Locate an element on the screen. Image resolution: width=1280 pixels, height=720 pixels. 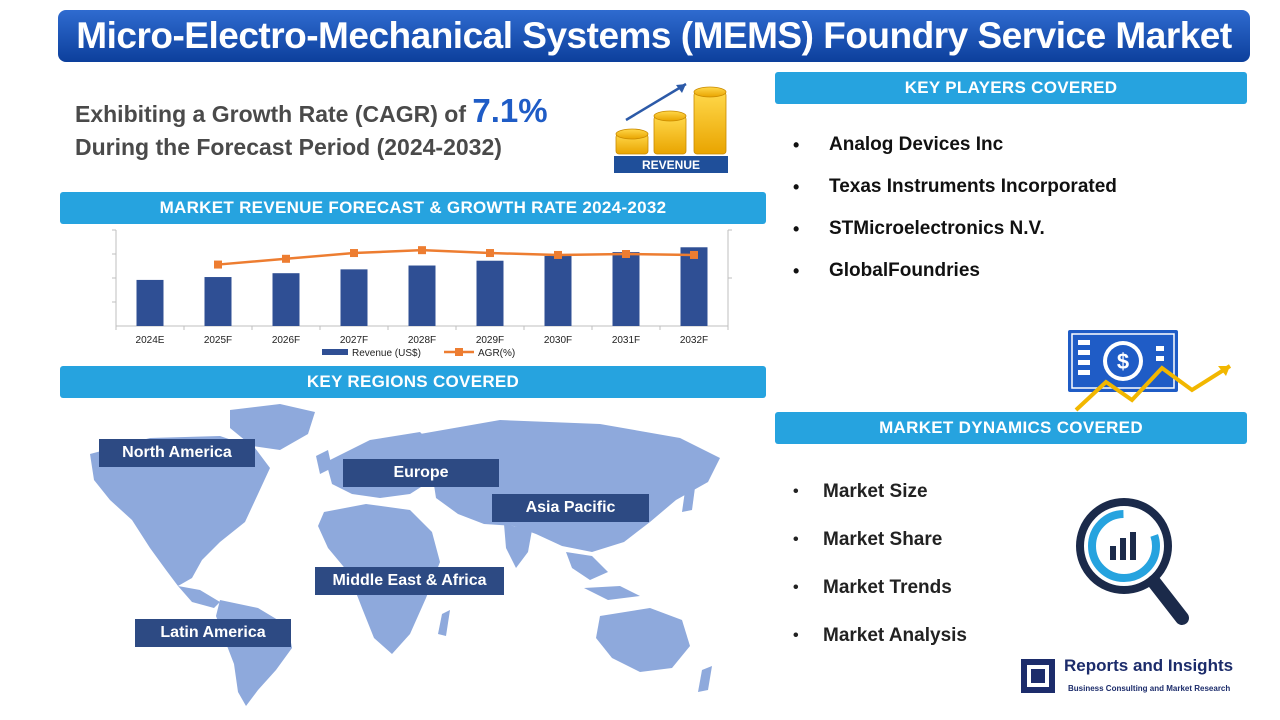
magnifier-chart-icon is located at coordinates (1132, 561).